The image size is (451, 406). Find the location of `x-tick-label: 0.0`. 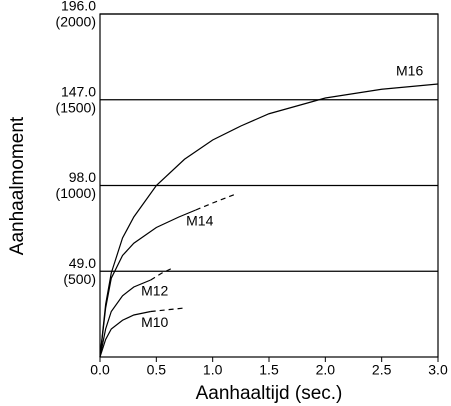

x-tick-label: 0.0 is located at coordinates (100, 370).